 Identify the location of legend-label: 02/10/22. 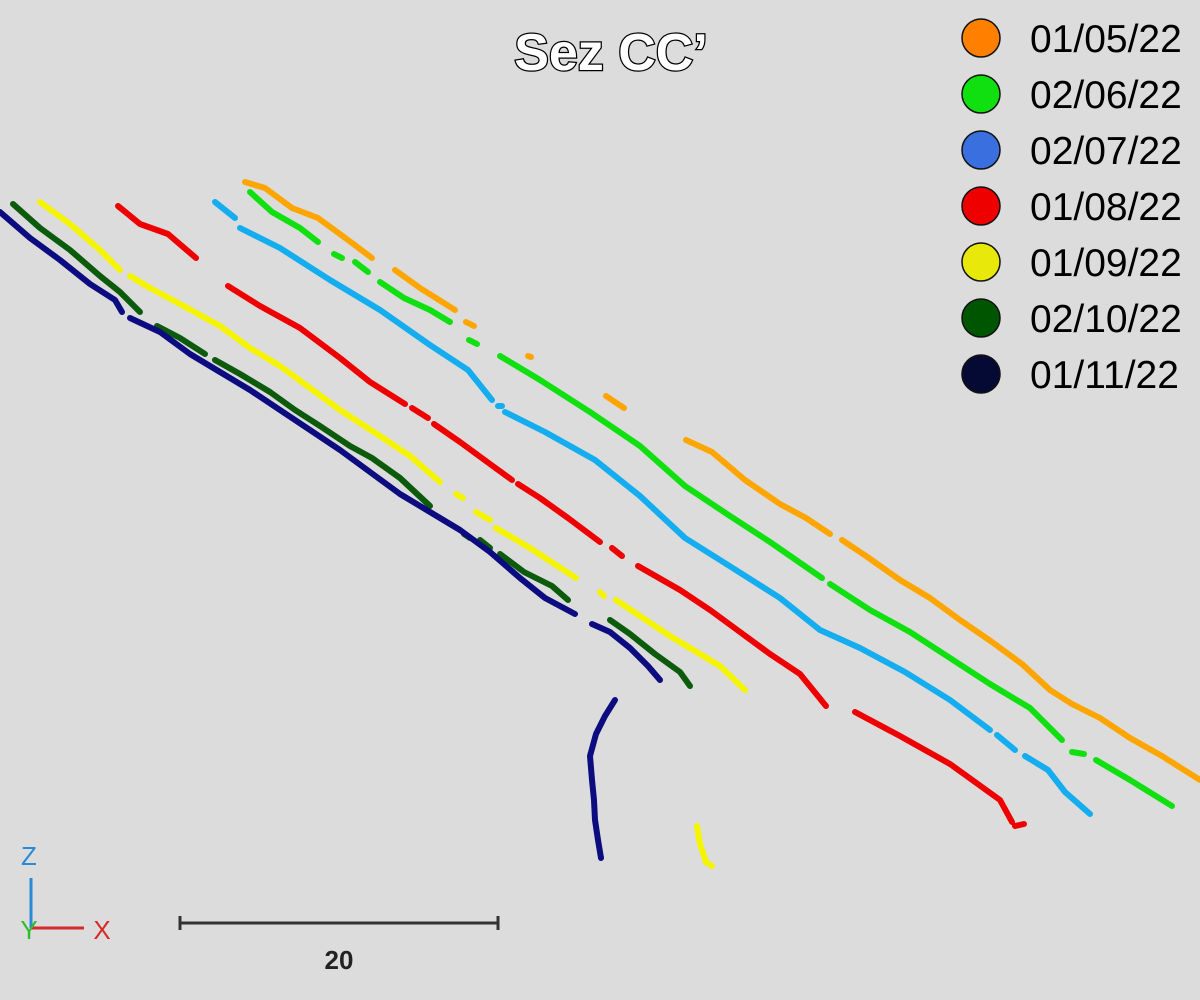
(1106, 319).